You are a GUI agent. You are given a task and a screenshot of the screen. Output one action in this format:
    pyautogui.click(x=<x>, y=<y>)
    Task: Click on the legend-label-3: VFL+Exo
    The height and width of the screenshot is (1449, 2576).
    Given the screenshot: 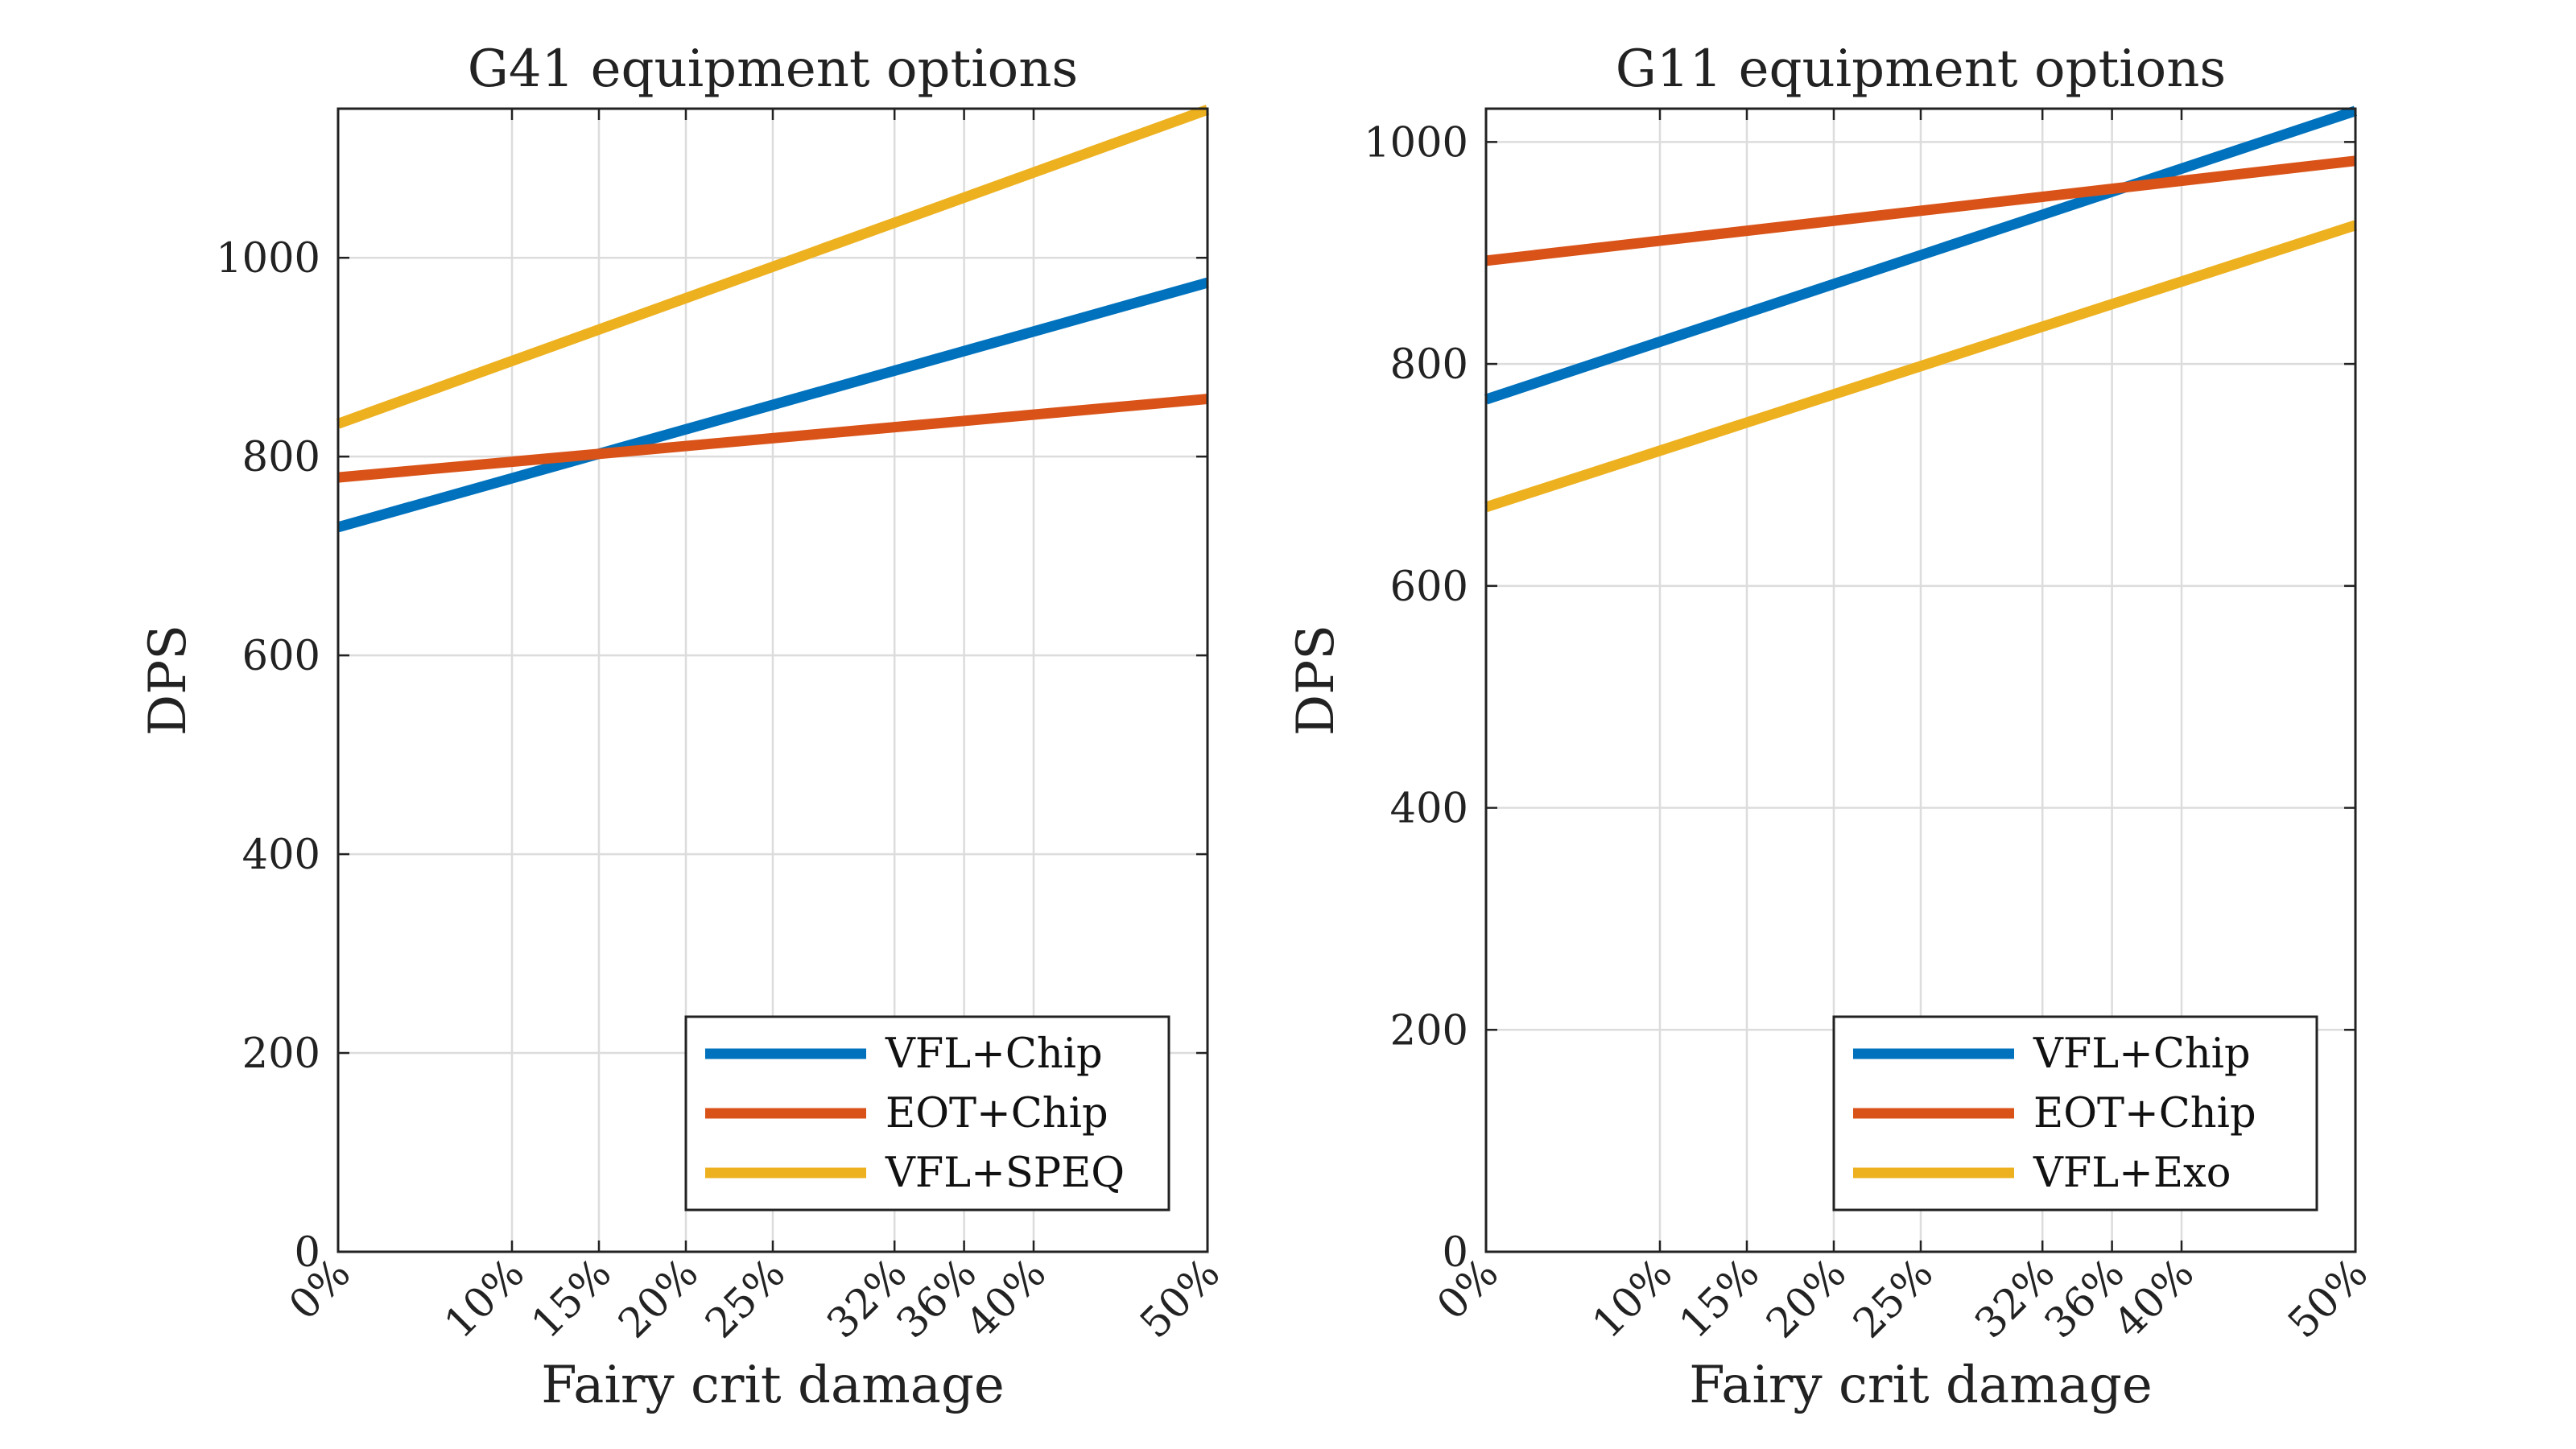 What is the action you would take?
    pyautogui.click(x=2132, y=1173)
    